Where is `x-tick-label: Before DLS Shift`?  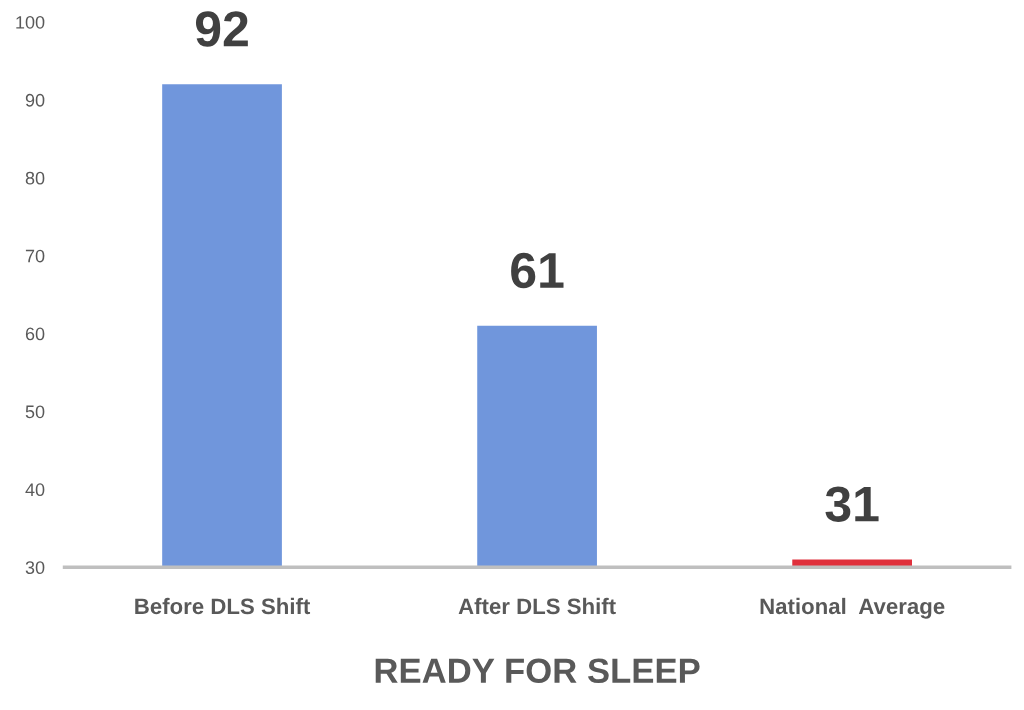 x-tick-label: Before DLS Shift is located at coordinates (223, 606).